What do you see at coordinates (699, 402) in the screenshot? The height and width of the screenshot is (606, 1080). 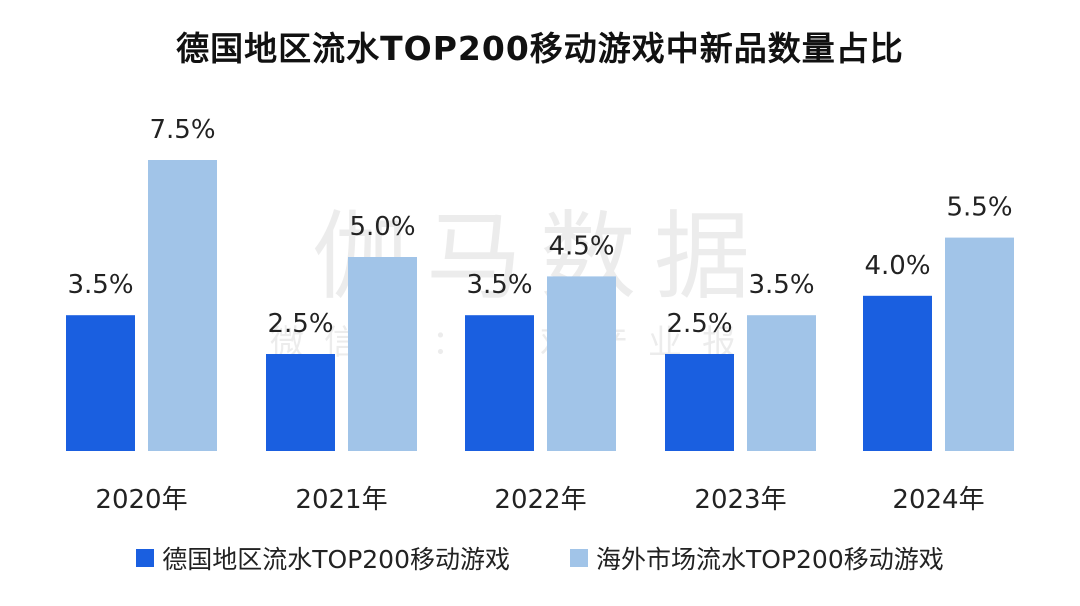 I see `bar-germany-2023年` at bounding box center [699, 402].